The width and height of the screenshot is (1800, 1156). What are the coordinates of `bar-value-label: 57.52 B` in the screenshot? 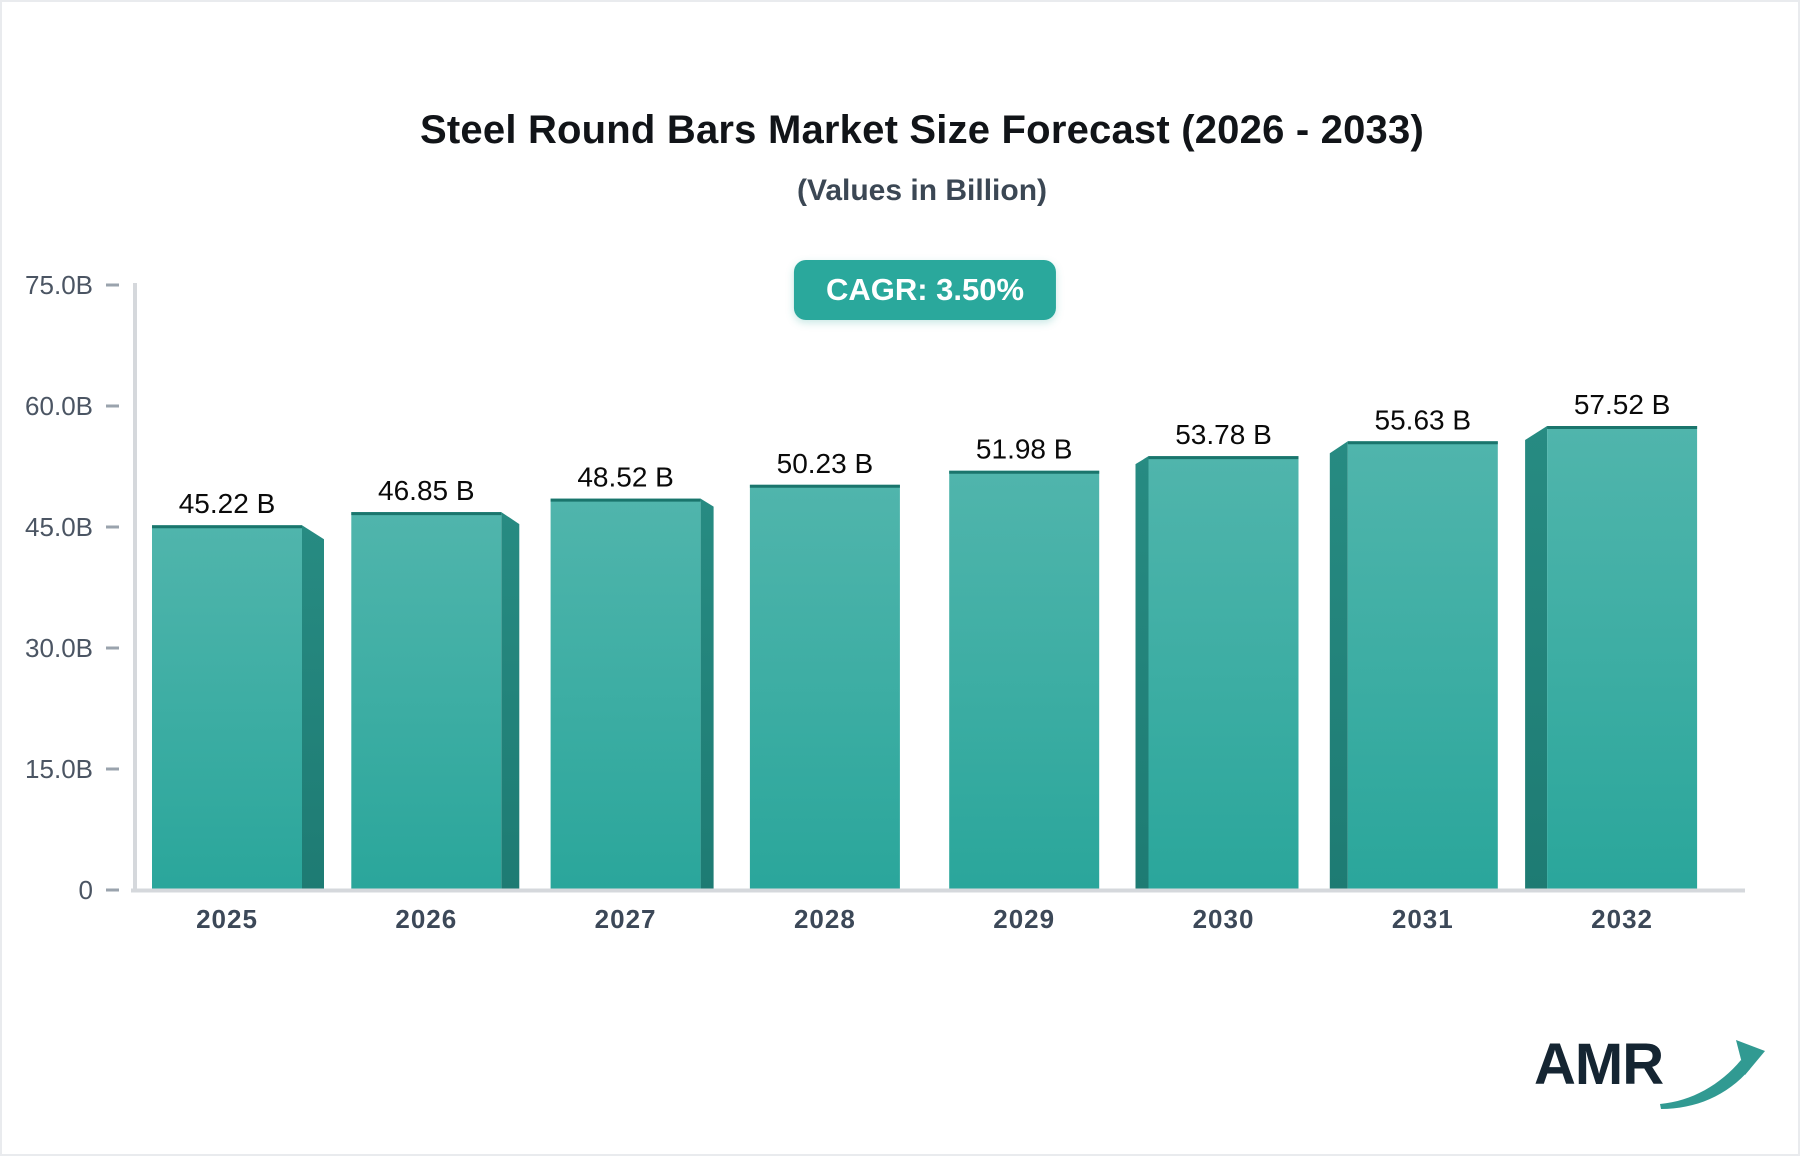 It's located at (1622, 404).